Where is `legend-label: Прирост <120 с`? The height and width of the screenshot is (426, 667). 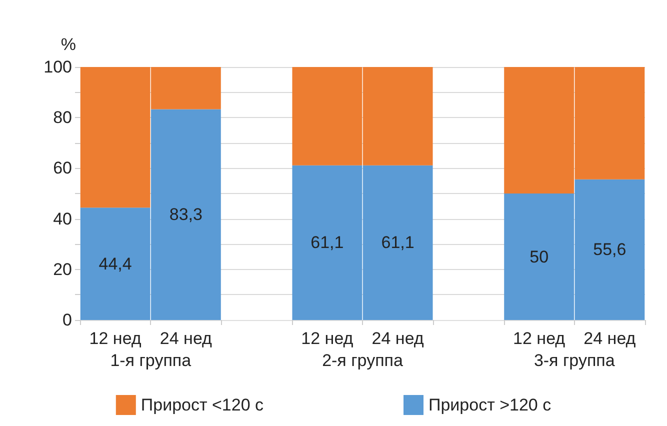 legend-label: Прирост <120 с is located at coordinates (202, 405).